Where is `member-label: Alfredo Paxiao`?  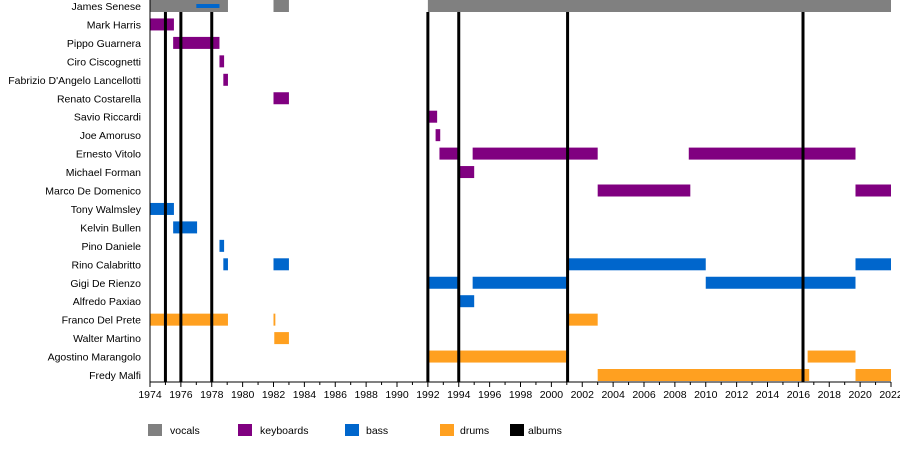
member-label: Alfredo Paxiao is located at coordinates (107, 302).